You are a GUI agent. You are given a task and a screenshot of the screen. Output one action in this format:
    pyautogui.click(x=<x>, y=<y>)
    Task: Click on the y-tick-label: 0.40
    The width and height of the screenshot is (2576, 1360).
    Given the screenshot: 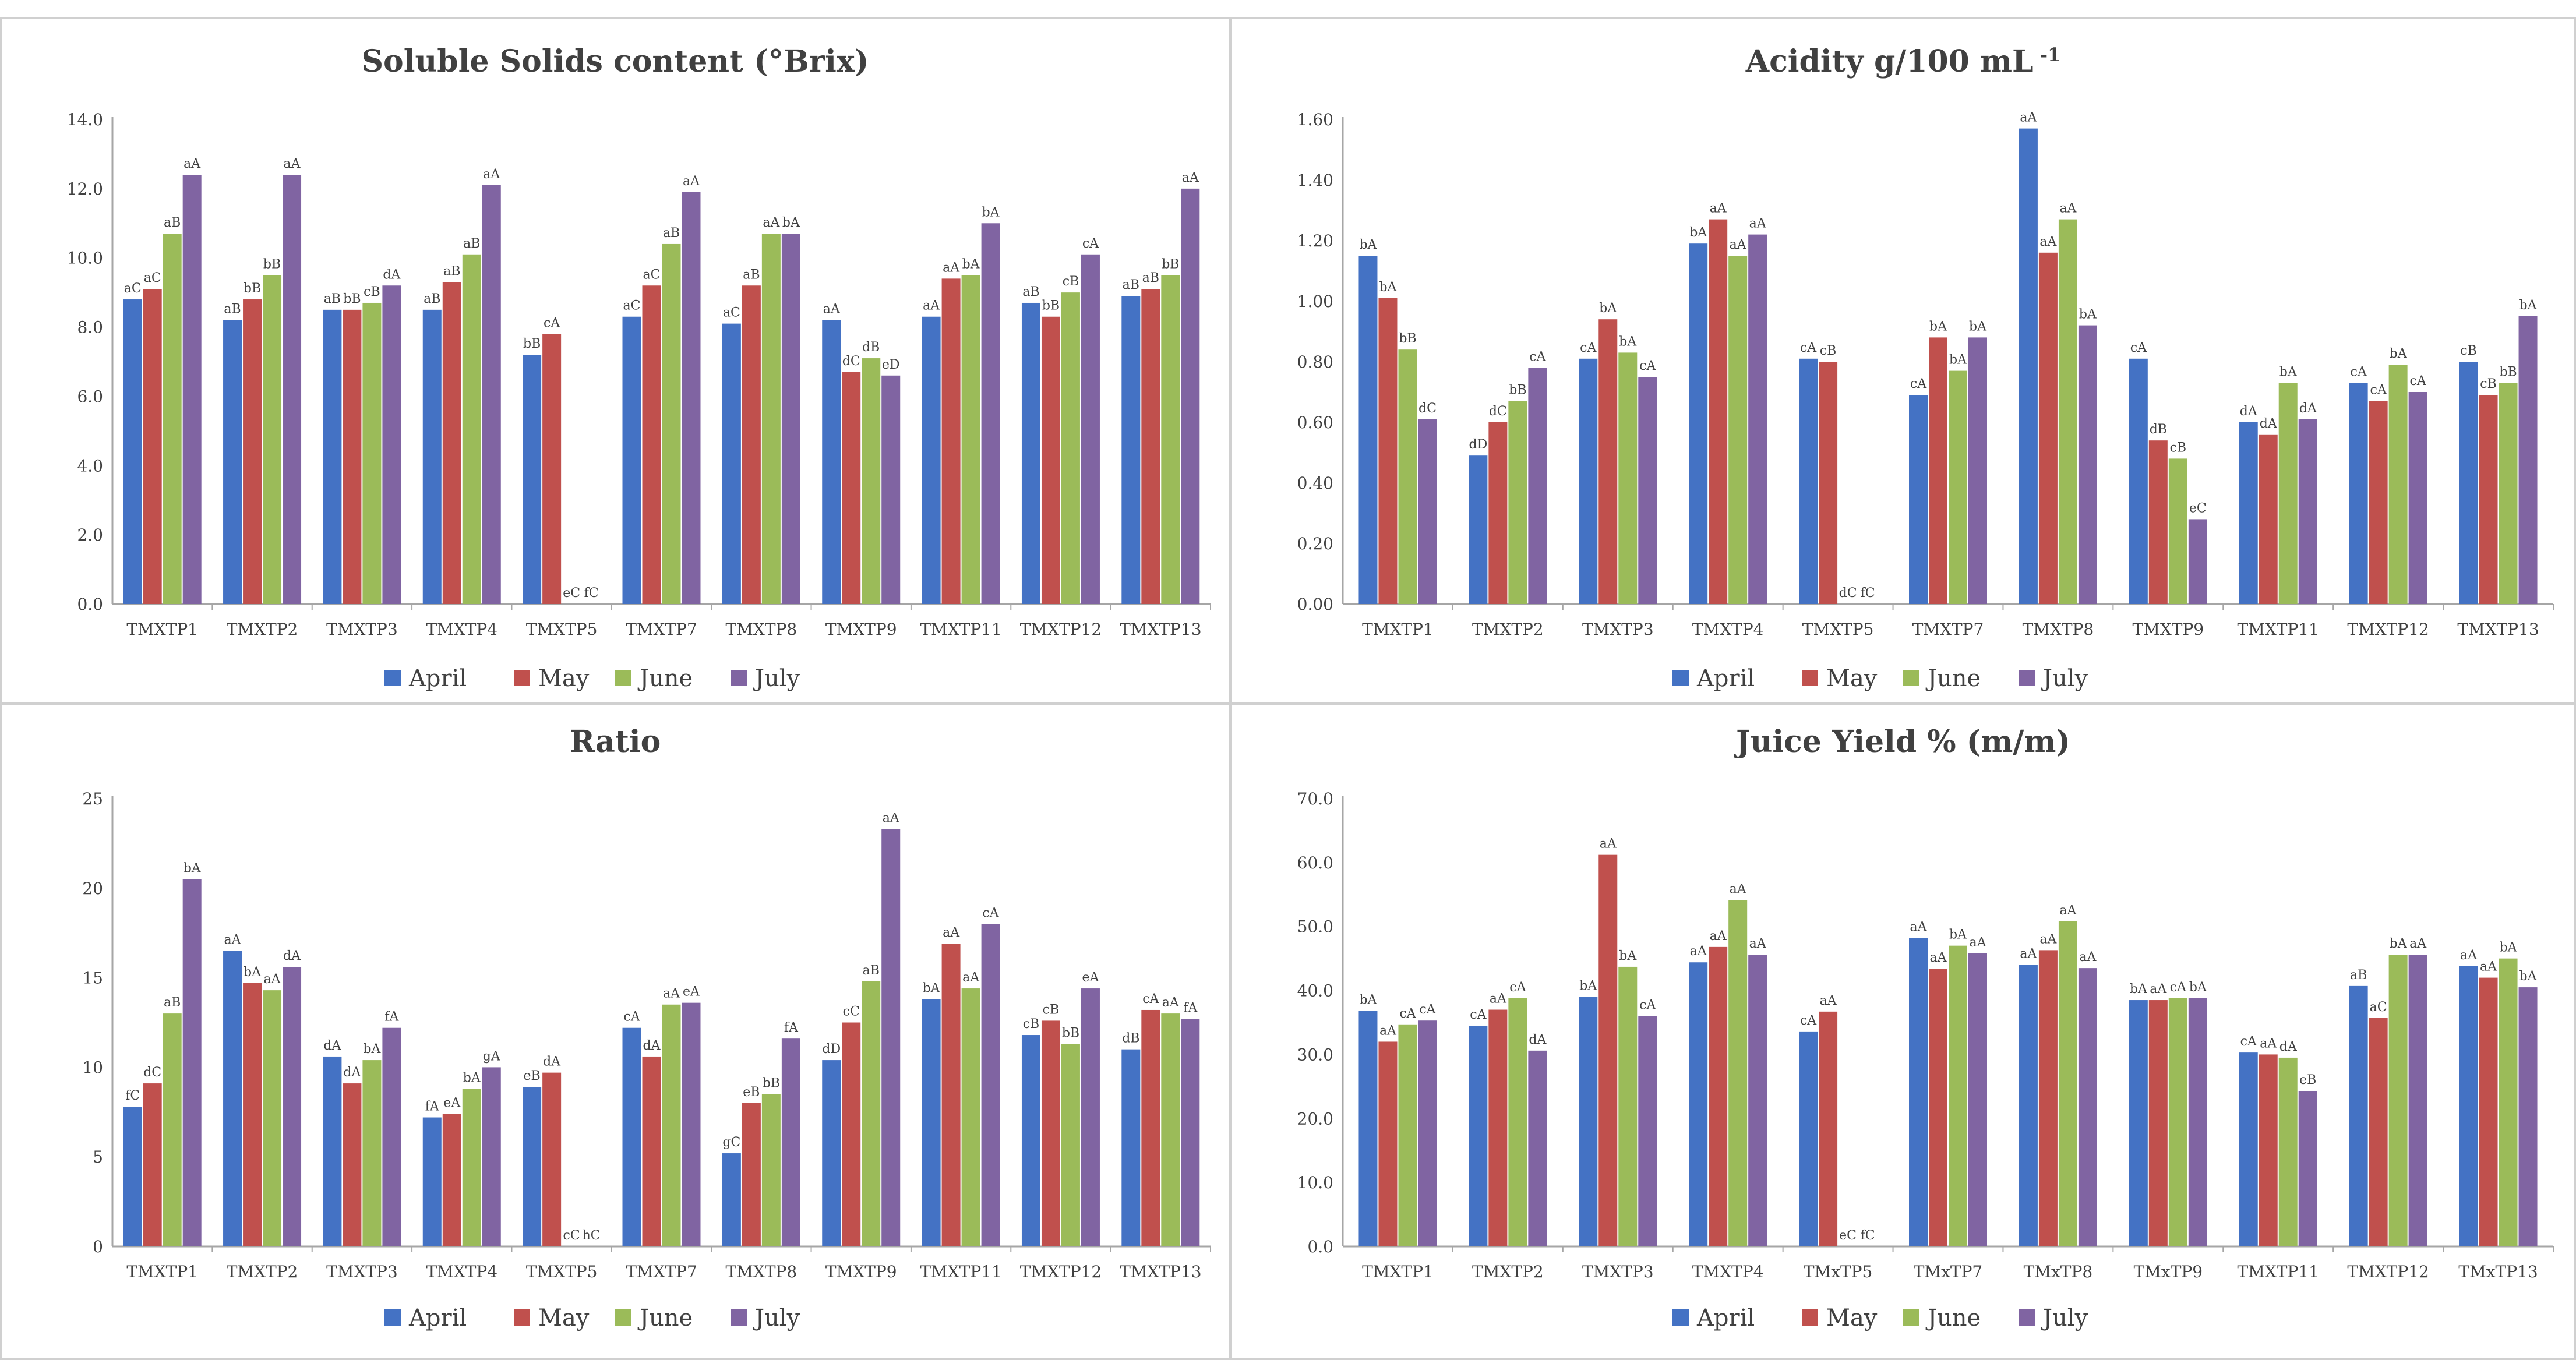 What is the action you would take?
    pyautogui.click(x=1315, y=483)
    